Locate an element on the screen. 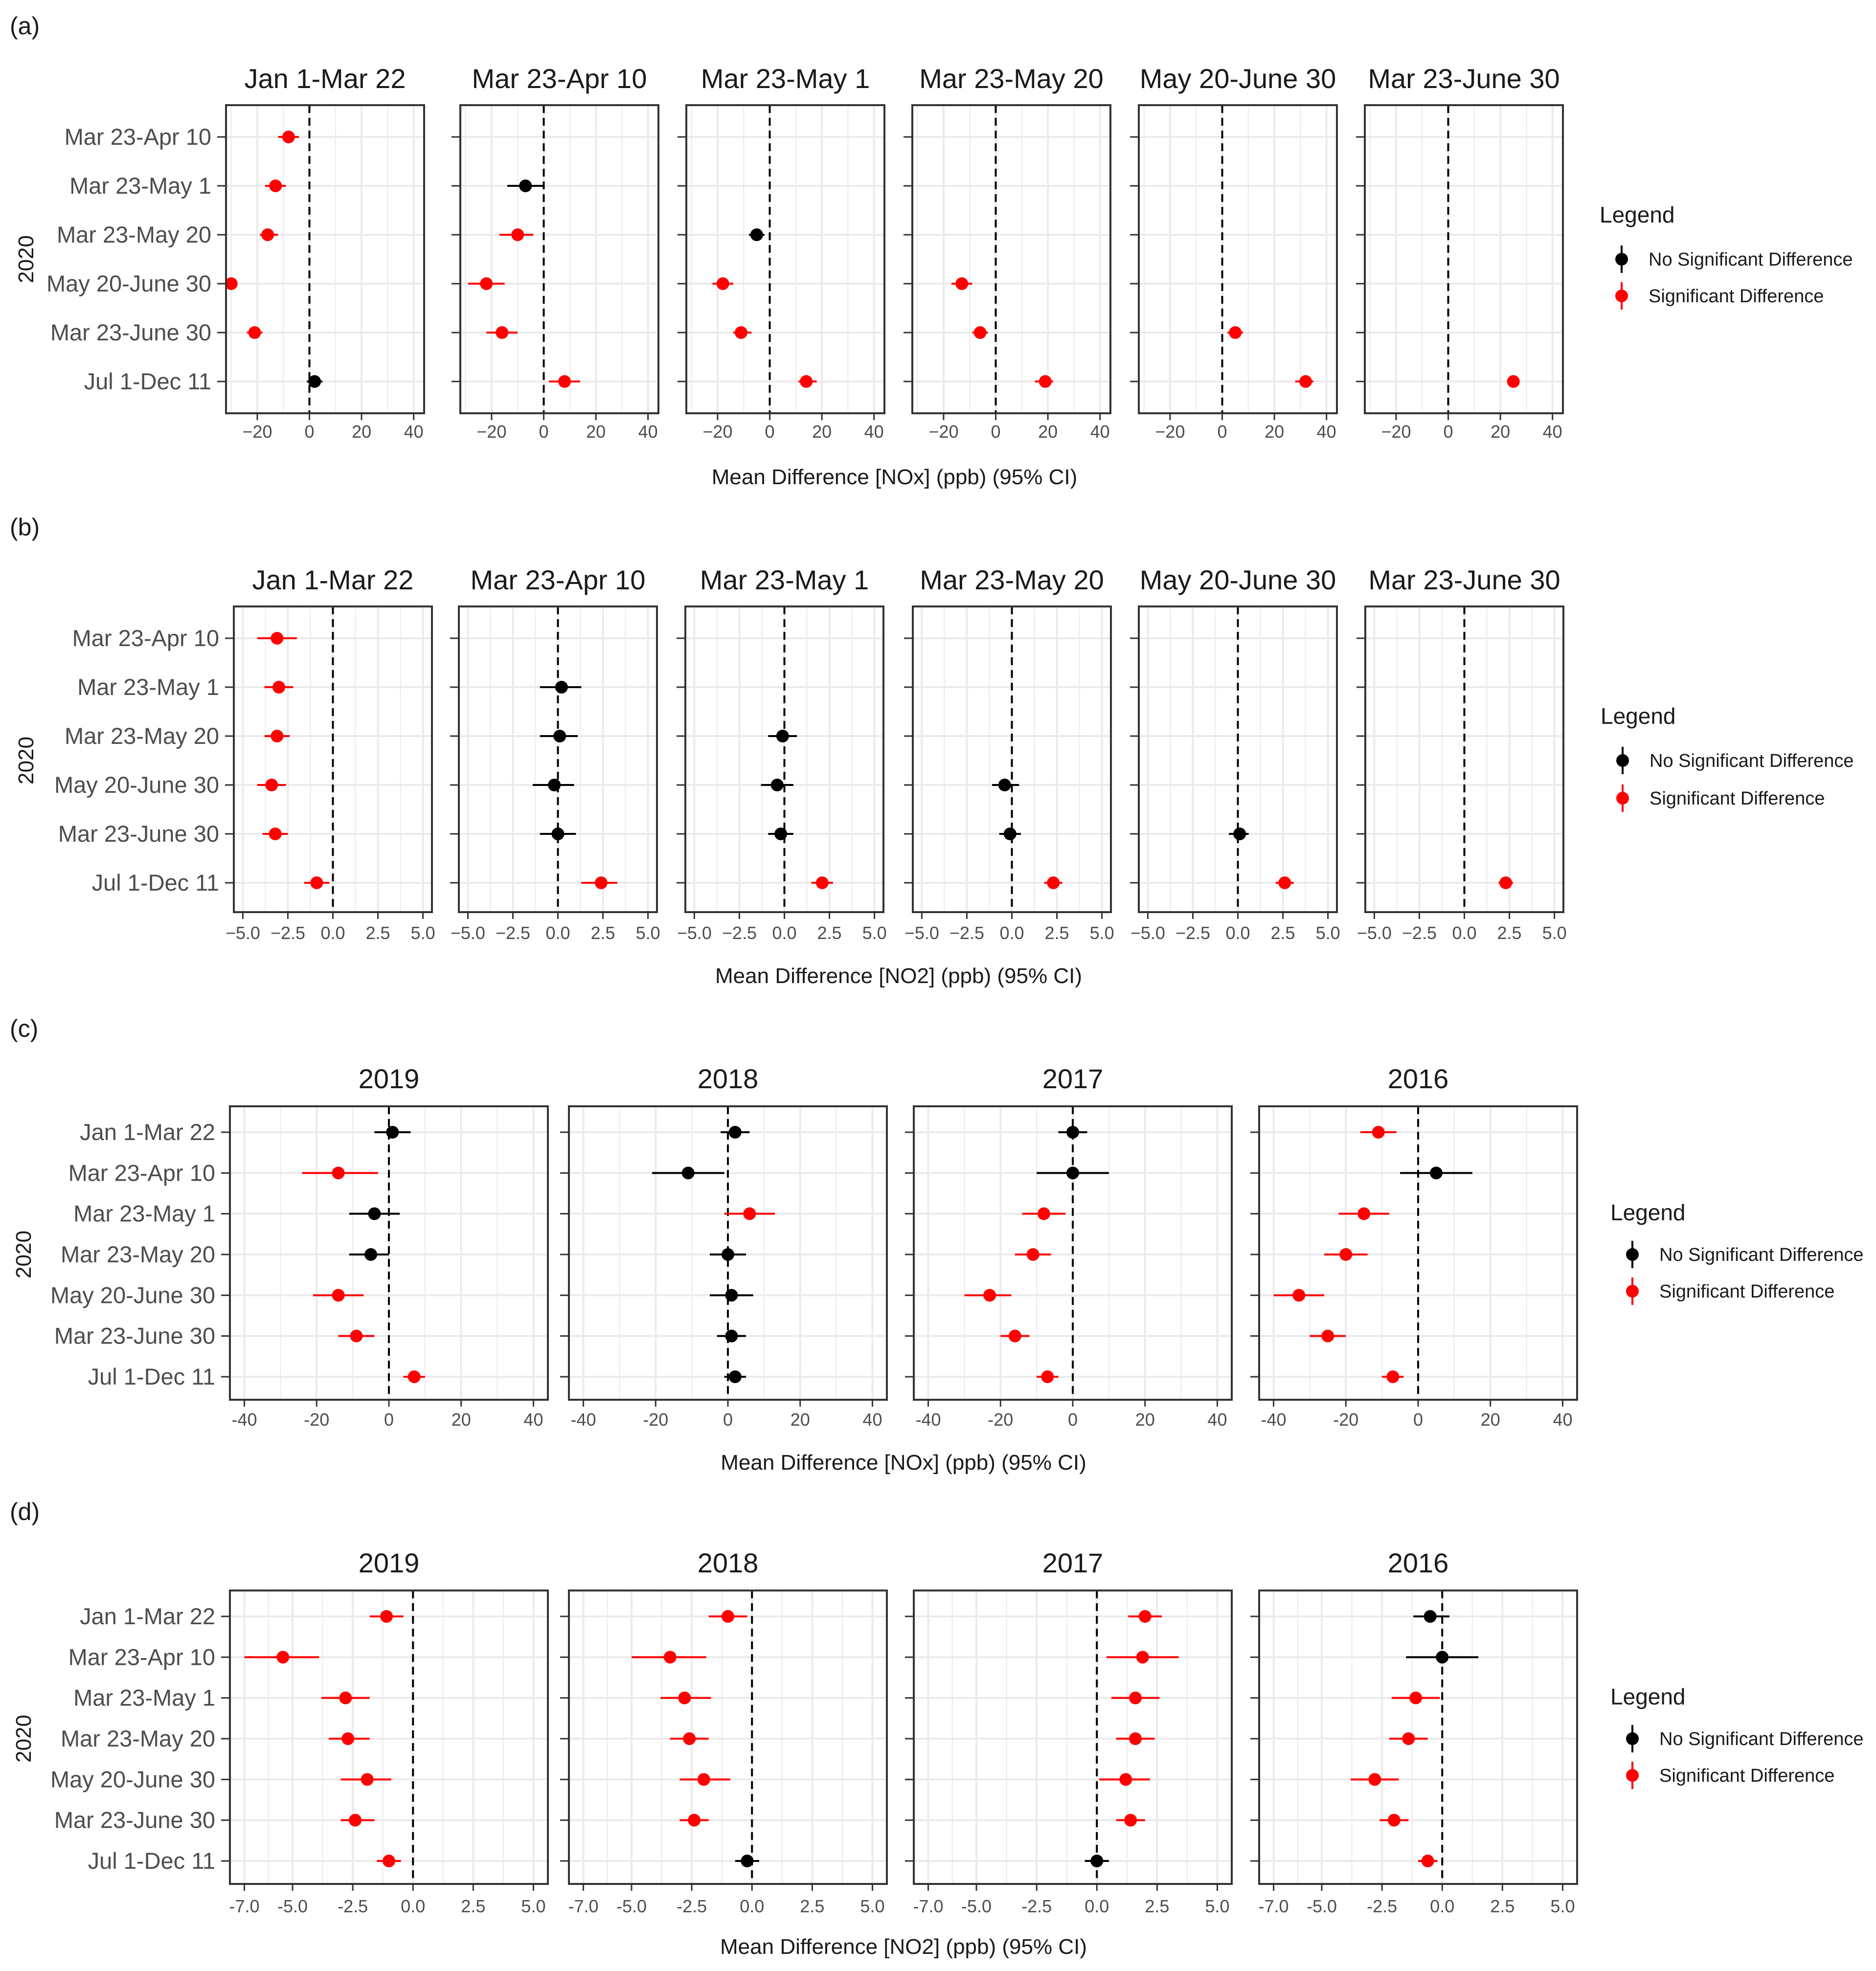  facet: Mar 23-Apr 10 −5.0 −2.5 0.0 2.5 5.0 is located at coordinates (555, 753).